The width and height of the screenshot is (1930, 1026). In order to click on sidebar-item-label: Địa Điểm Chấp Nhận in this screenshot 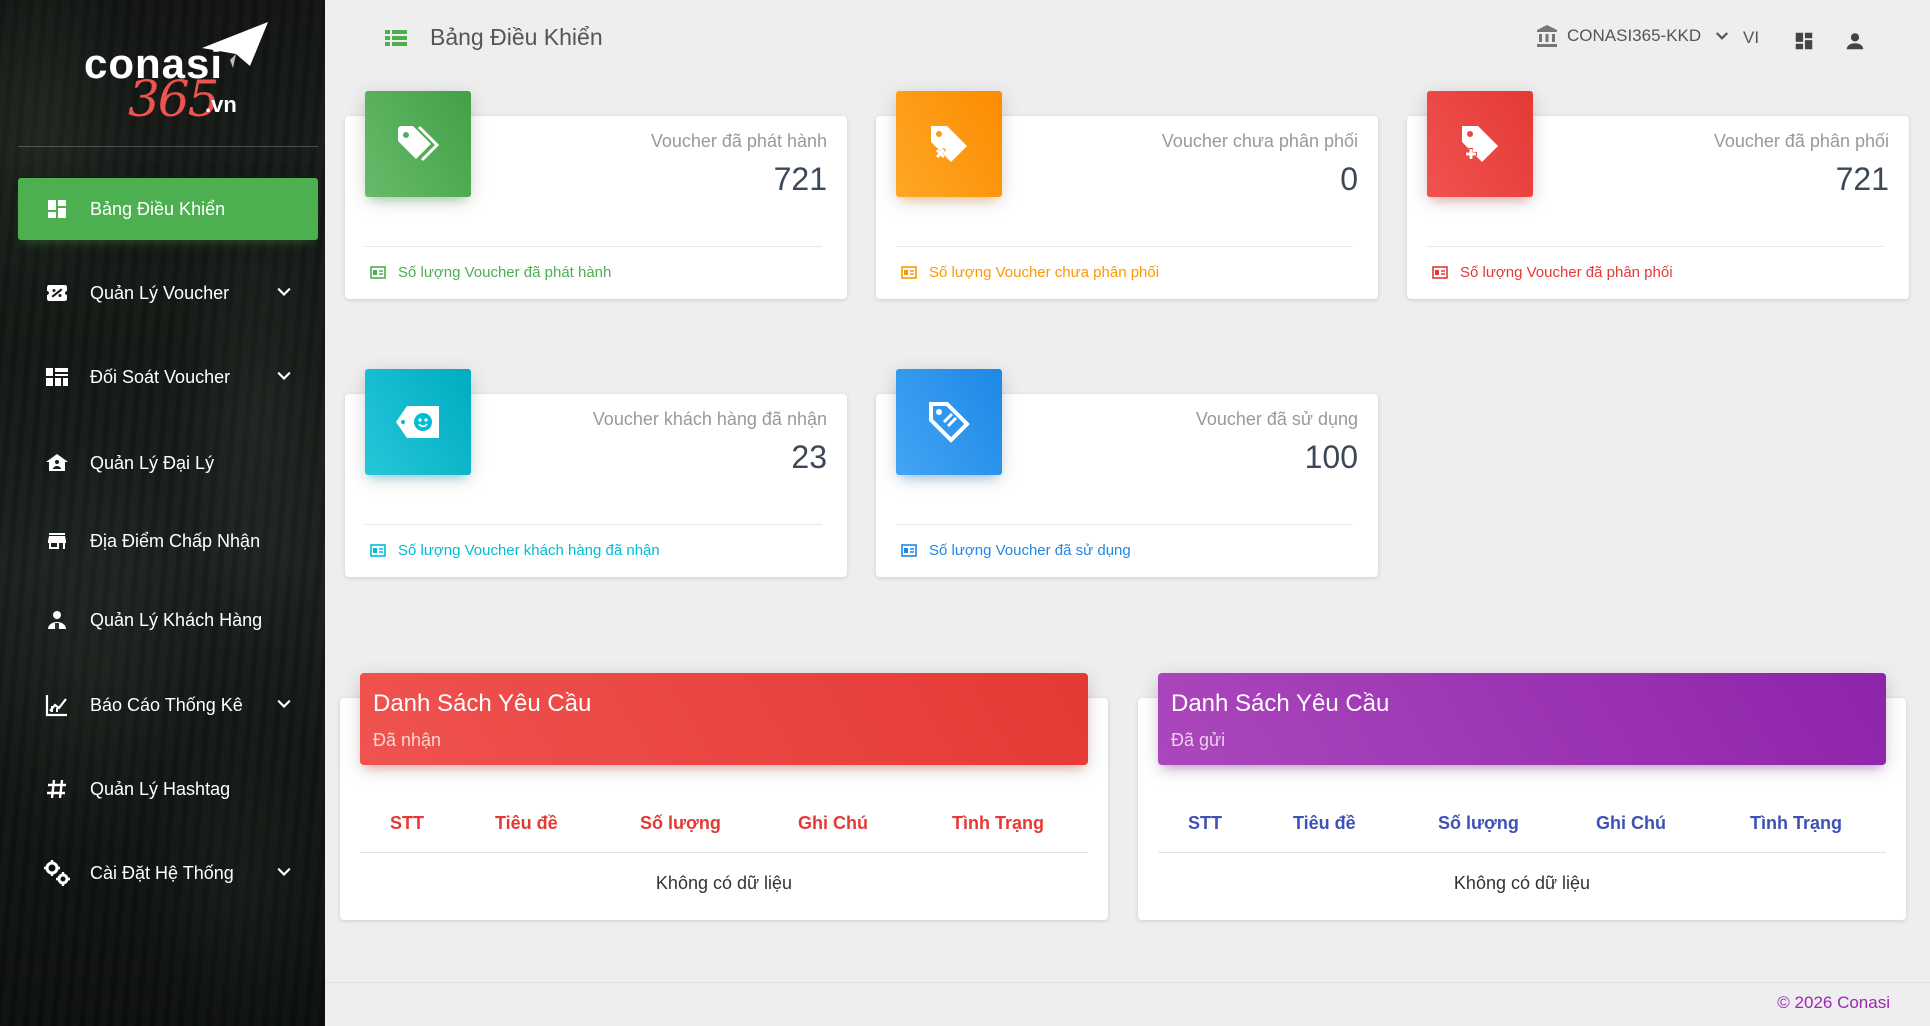, I will do `click(175, 540)`.